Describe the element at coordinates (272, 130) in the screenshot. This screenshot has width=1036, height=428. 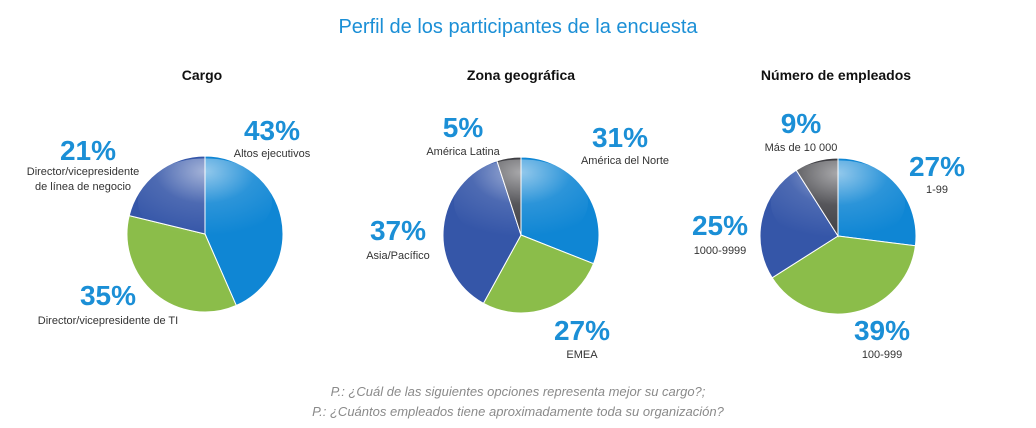
I see `slice-value-label: 43%` at that location.